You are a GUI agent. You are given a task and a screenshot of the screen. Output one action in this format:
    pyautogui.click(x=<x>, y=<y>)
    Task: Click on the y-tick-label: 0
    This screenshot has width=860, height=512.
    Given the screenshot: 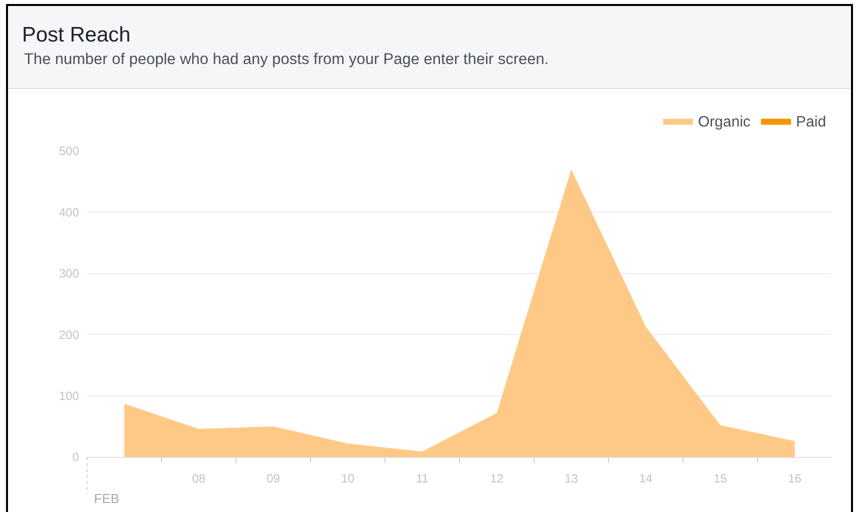 What is the action you would take?
    pyautogui.click(x=76, y=457)
    